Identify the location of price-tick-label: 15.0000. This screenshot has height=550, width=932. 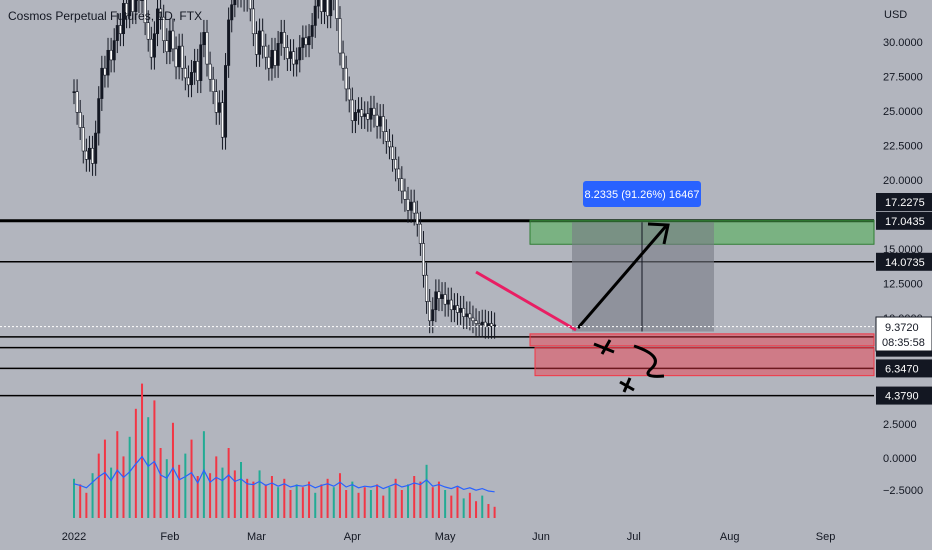
(903, 250).